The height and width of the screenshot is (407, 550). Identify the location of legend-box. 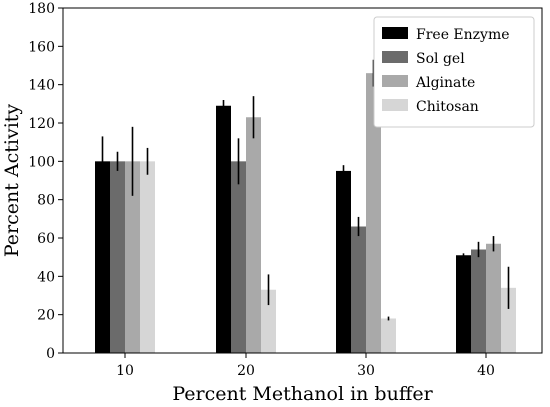
(454, 72).